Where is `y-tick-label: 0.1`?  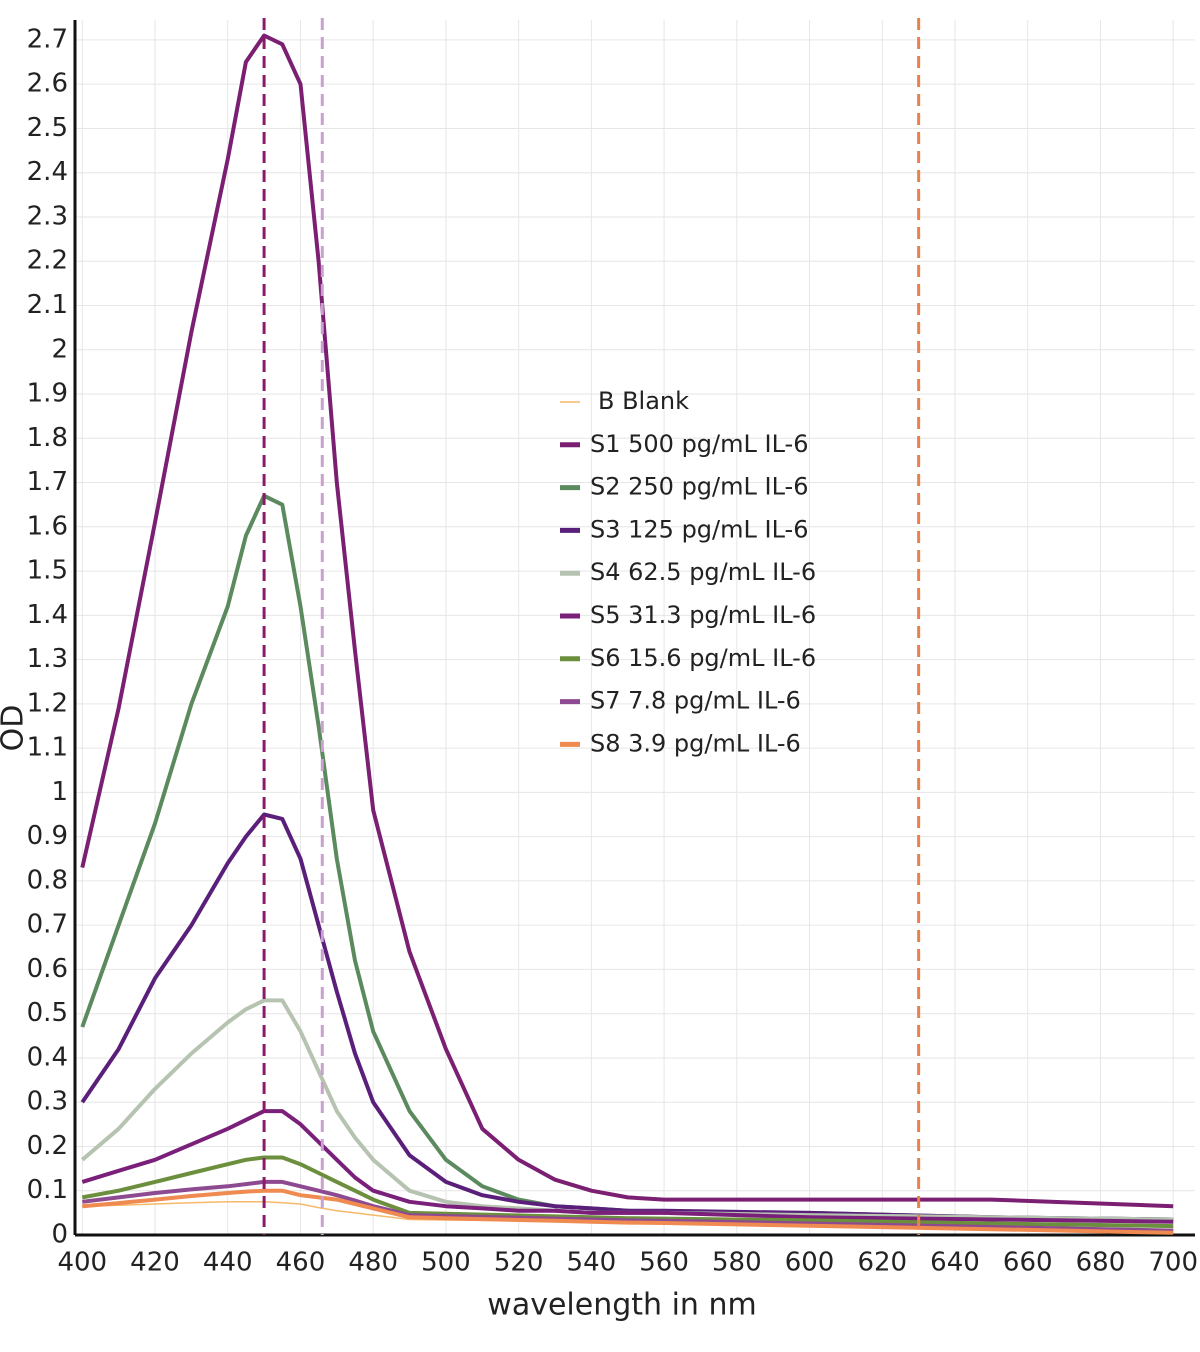 y-tick-label: 0.1 is located at coordinates (47, 1190).